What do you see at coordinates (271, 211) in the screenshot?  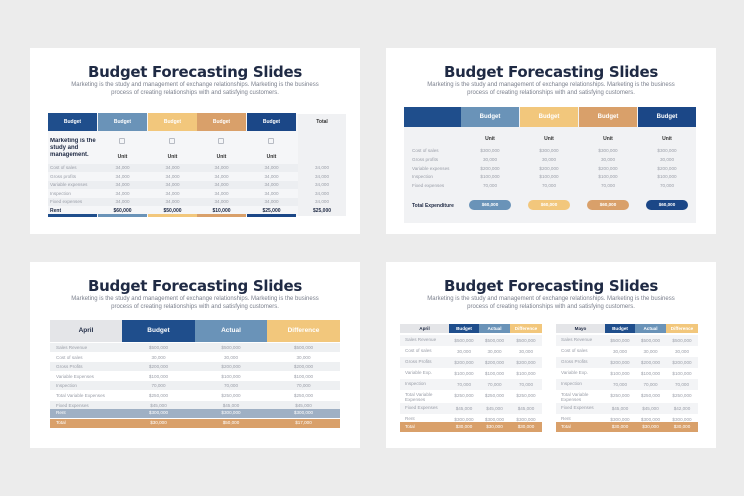 I see `rent-cell: $25,000` at bounding box center [271, 211].